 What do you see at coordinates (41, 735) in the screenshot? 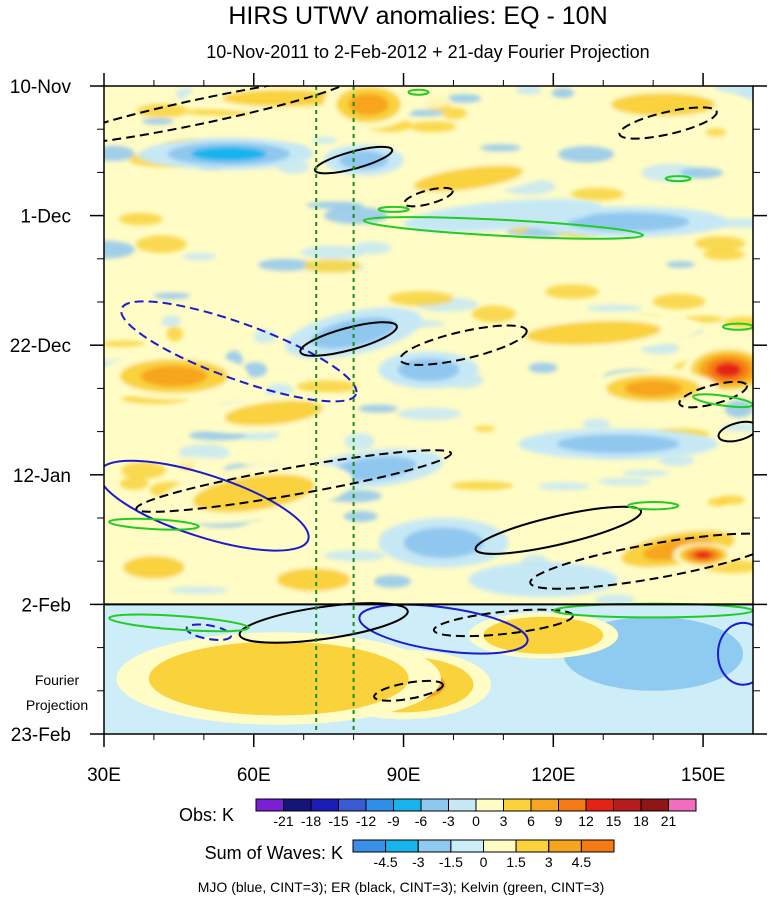
I see `y-tick-label: 23-Feb` at bounding box center [41, 735].